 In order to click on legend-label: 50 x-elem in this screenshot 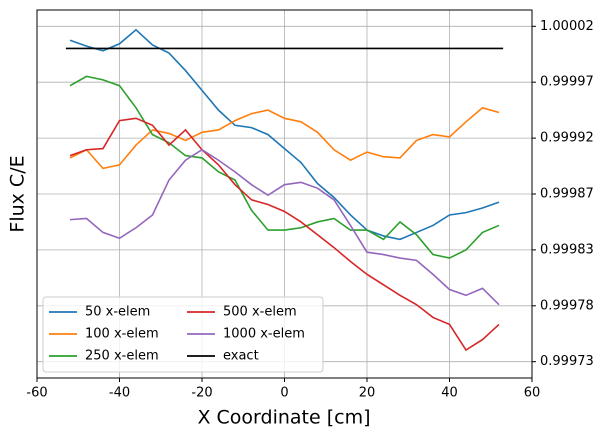, I will do `click(117, 312)`.